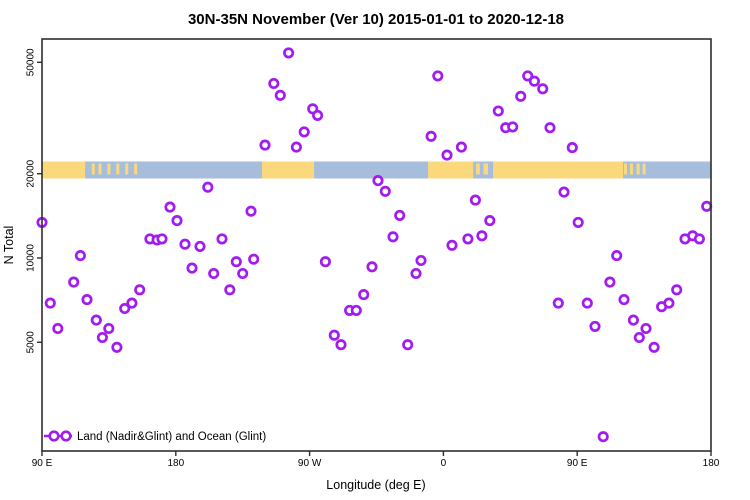  What do you see at coordinates (31, 62) in the screenshot?
I see `y-tick-label: 50000` at bounding box center [31, 62].